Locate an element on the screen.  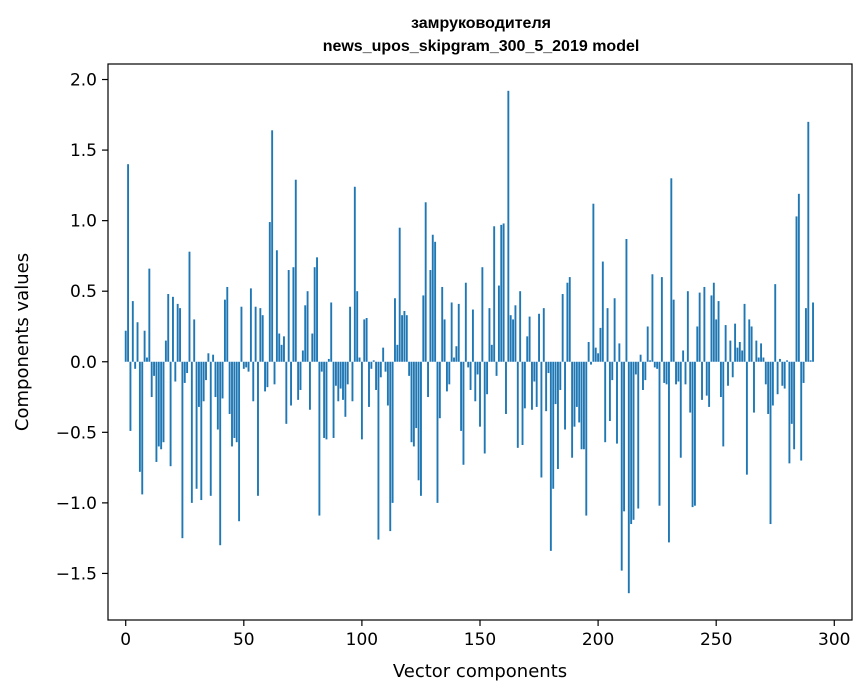
y-axis-ticks: −1.5 −1.0 −0.5 0.0 0.5 1.0 1.5 2.0 is located at coordinates (82, 327).